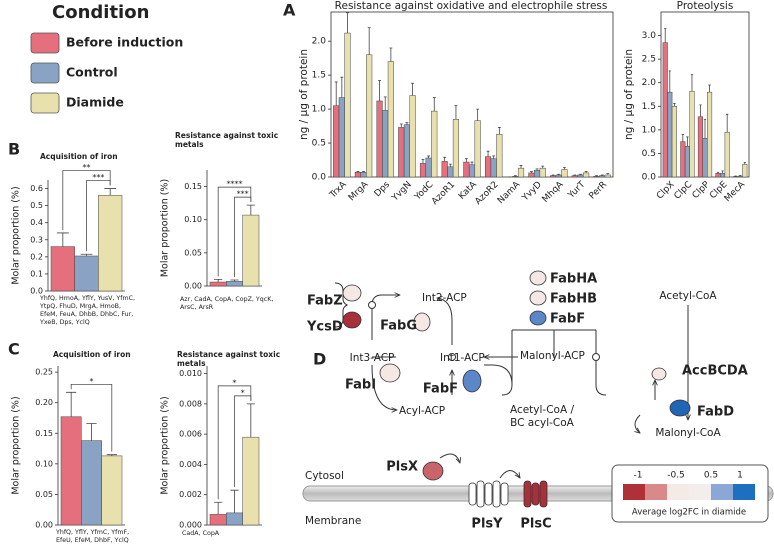  Describe the element at coordinates (190, 525) in the screenshot. I see `y-tick-label: 0.000` at that location.